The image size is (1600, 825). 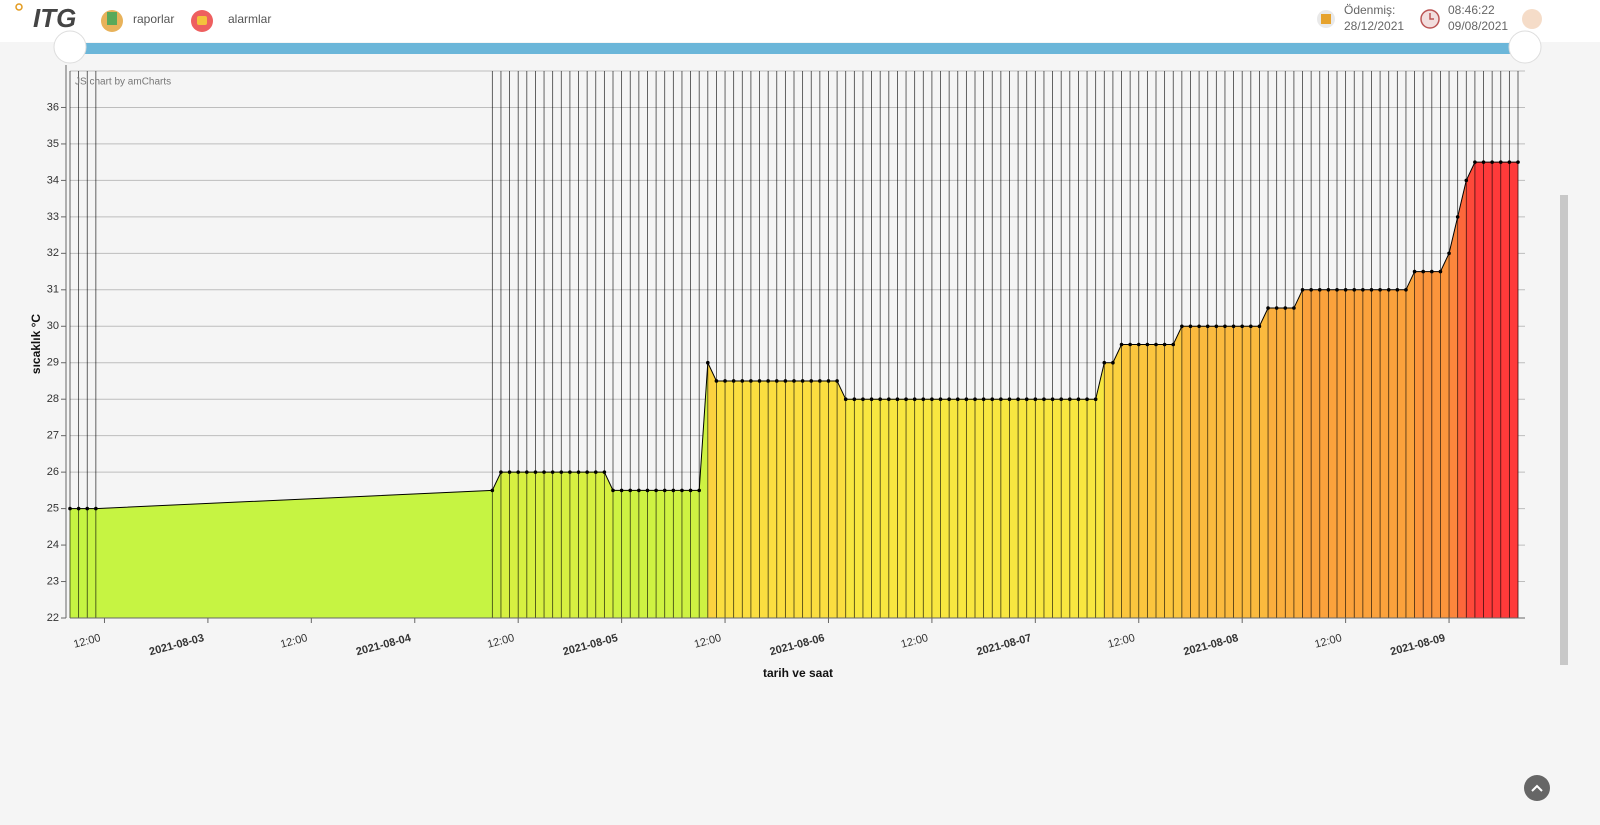 What do you see at coordinates (384, 645) in the screenshot?
I see `x-tick-label: 2021-08-04` at bounding box center [384, 645].